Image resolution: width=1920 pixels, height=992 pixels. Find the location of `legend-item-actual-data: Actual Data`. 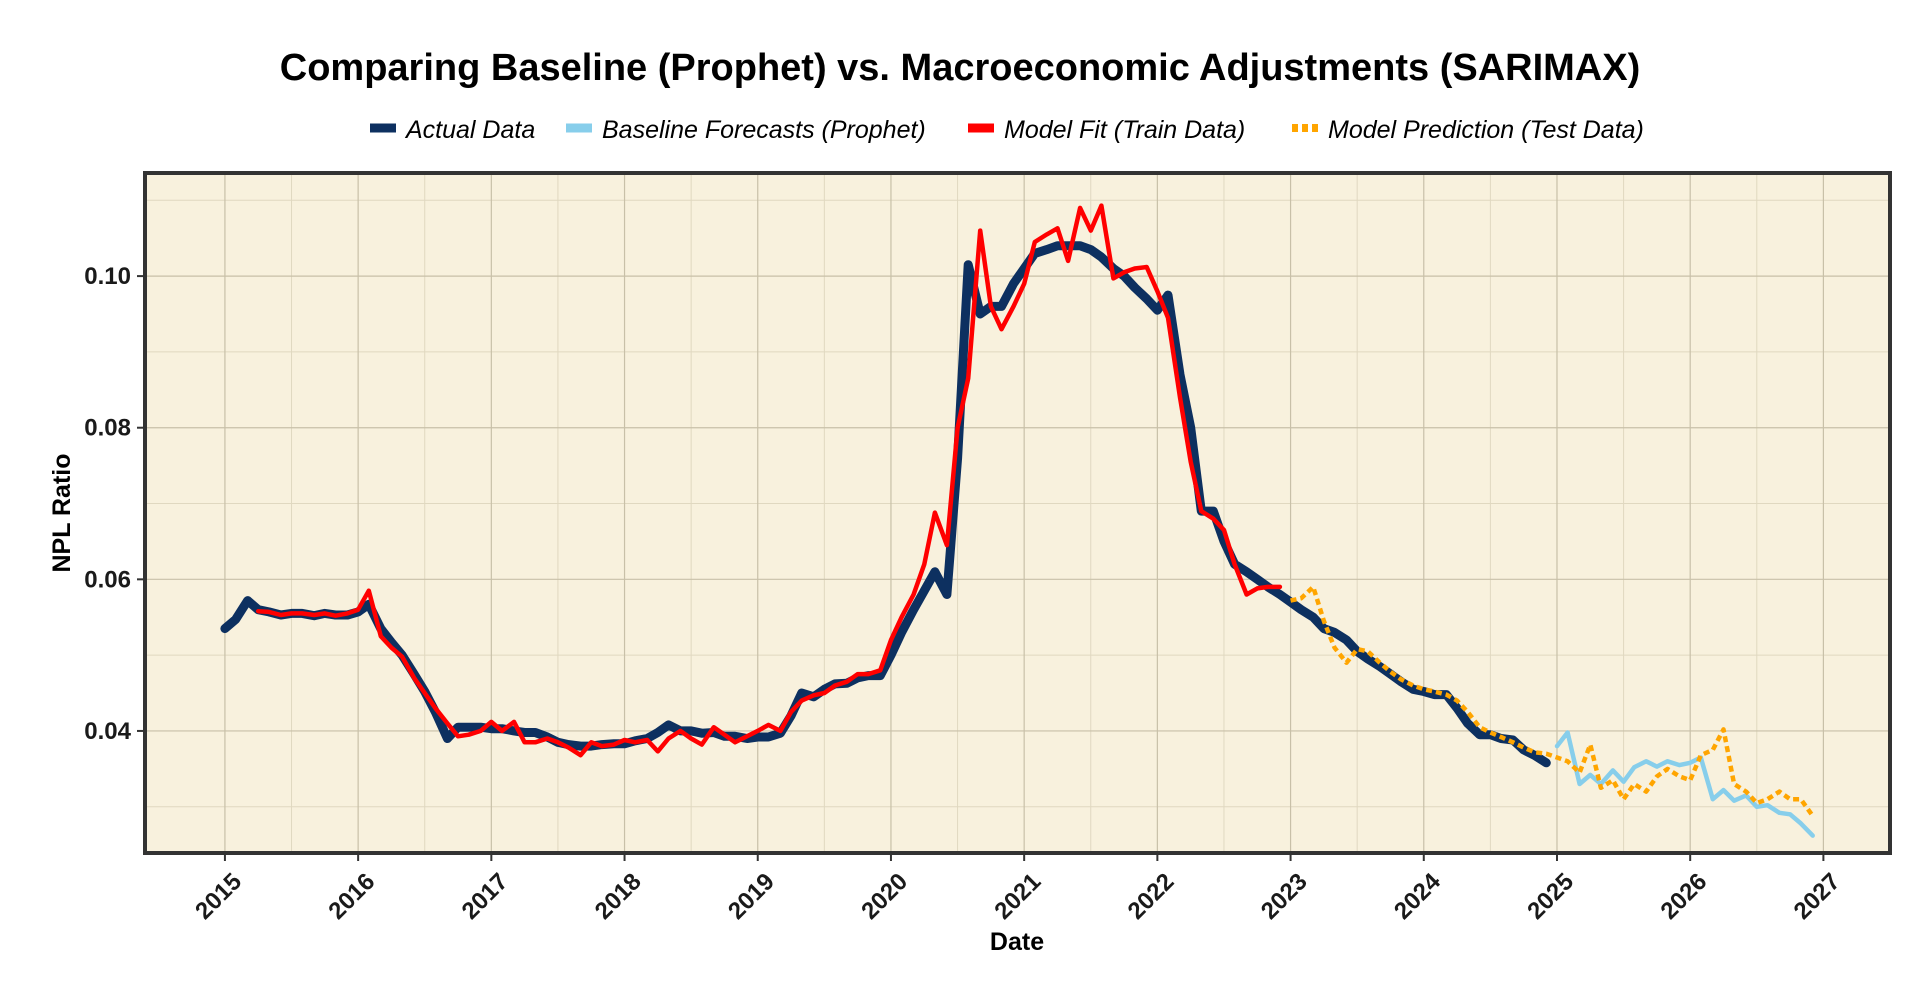

legend-item-actual-data: Actual Data is located at coordinates (452, 130).